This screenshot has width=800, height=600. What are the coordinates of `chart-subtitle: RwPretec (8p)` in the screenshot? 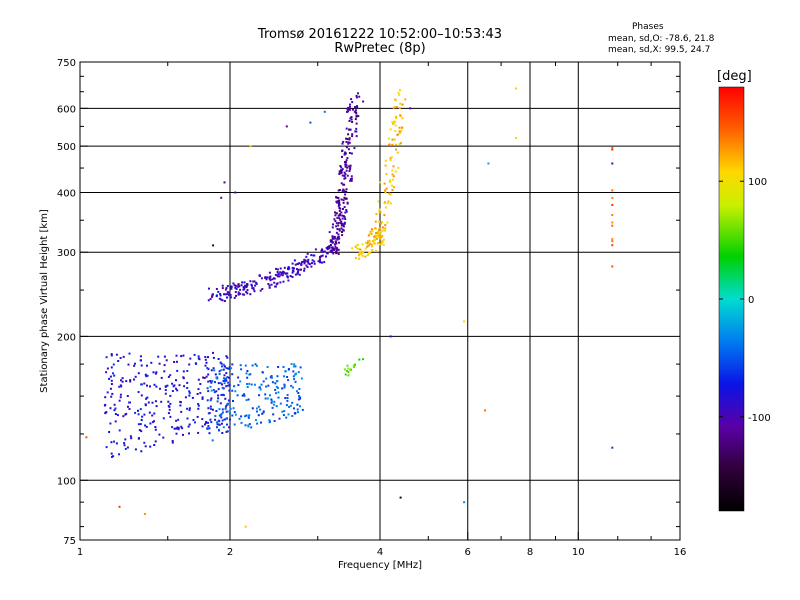 It's located at (380, 48).